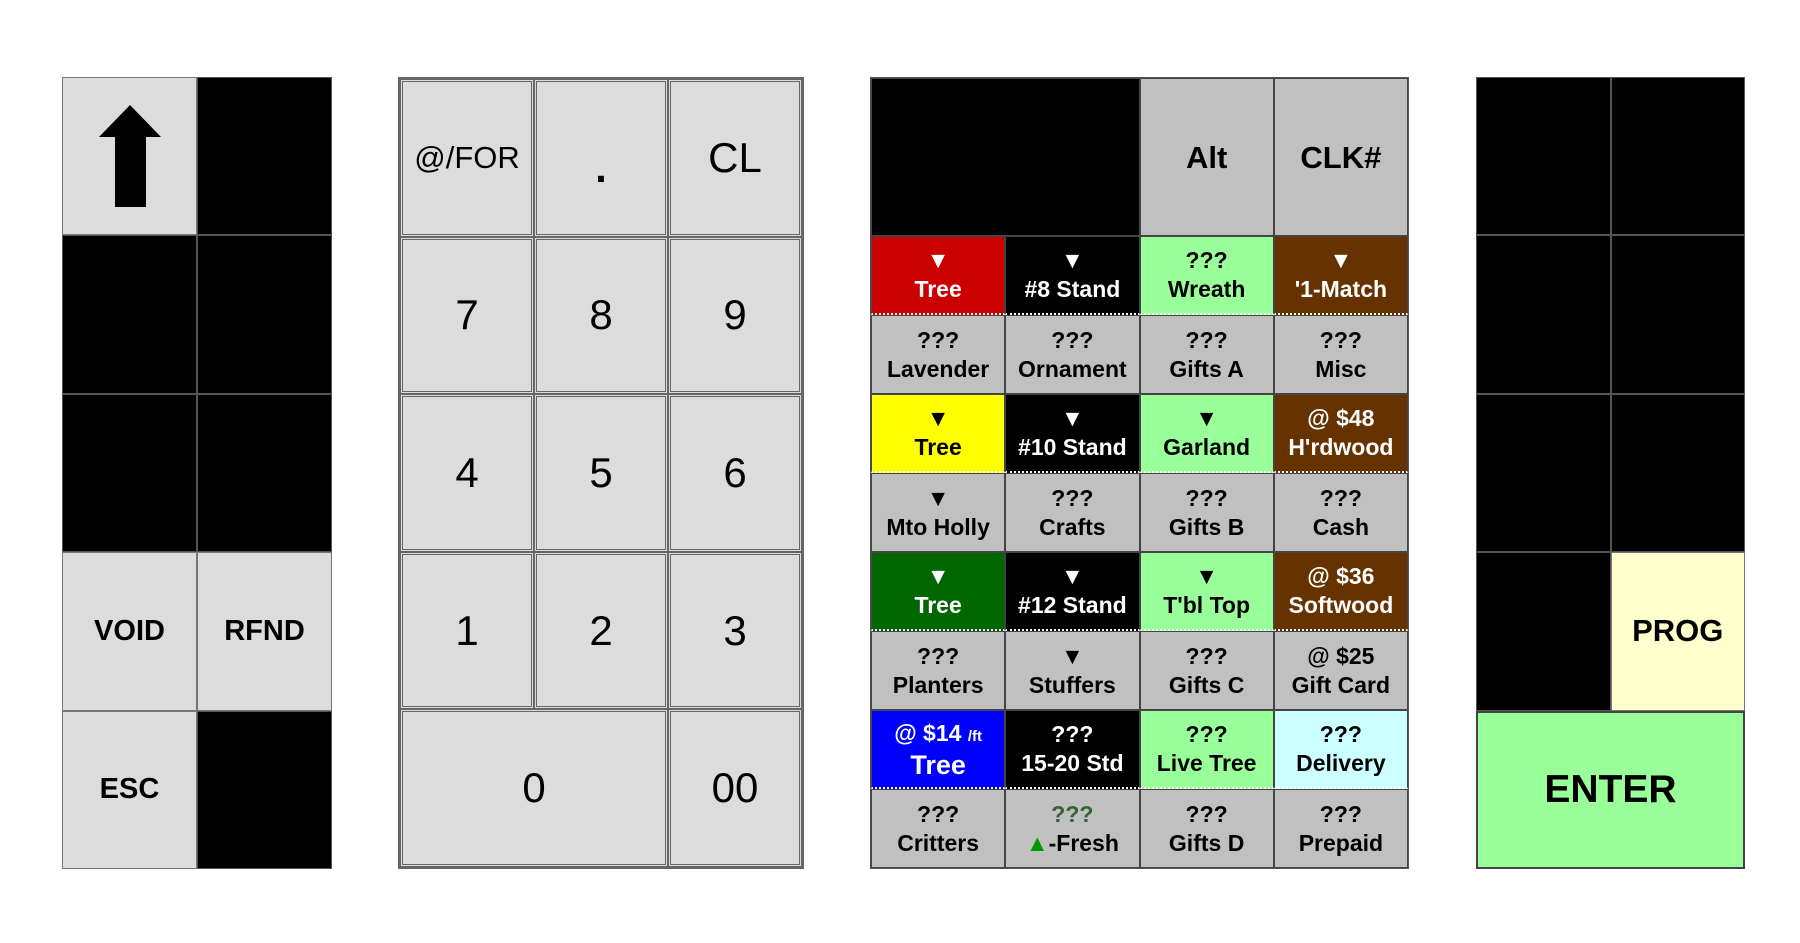  Describe the element at coordinates (534, 788) in the screenshot. I see `digit-0-button: 0` at that location.